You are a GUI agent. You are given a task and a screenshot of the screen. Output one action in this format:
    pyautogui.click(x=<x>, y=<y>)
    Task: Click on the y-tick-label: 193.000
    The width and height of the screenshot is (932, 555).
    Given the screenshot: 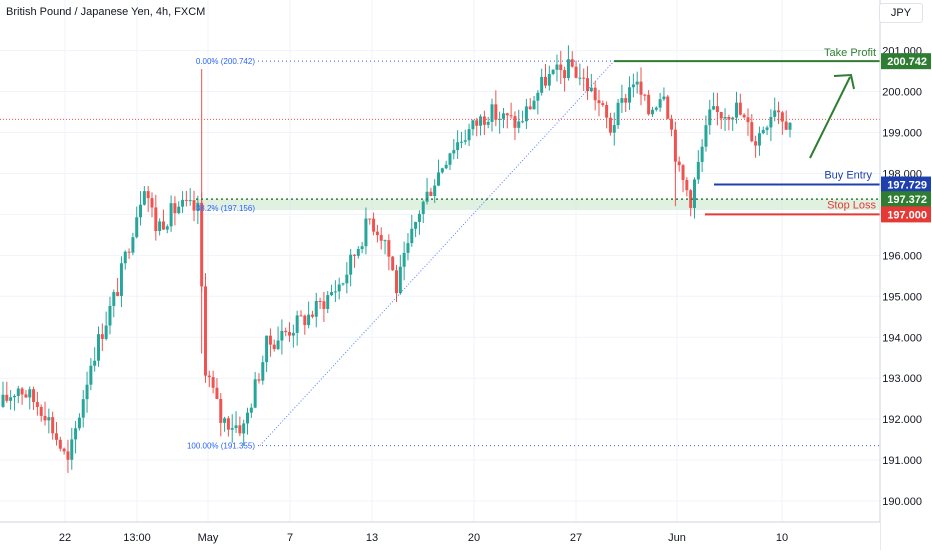 What is the action you would take?
    pyautogui.click(x=902, y=379)
    